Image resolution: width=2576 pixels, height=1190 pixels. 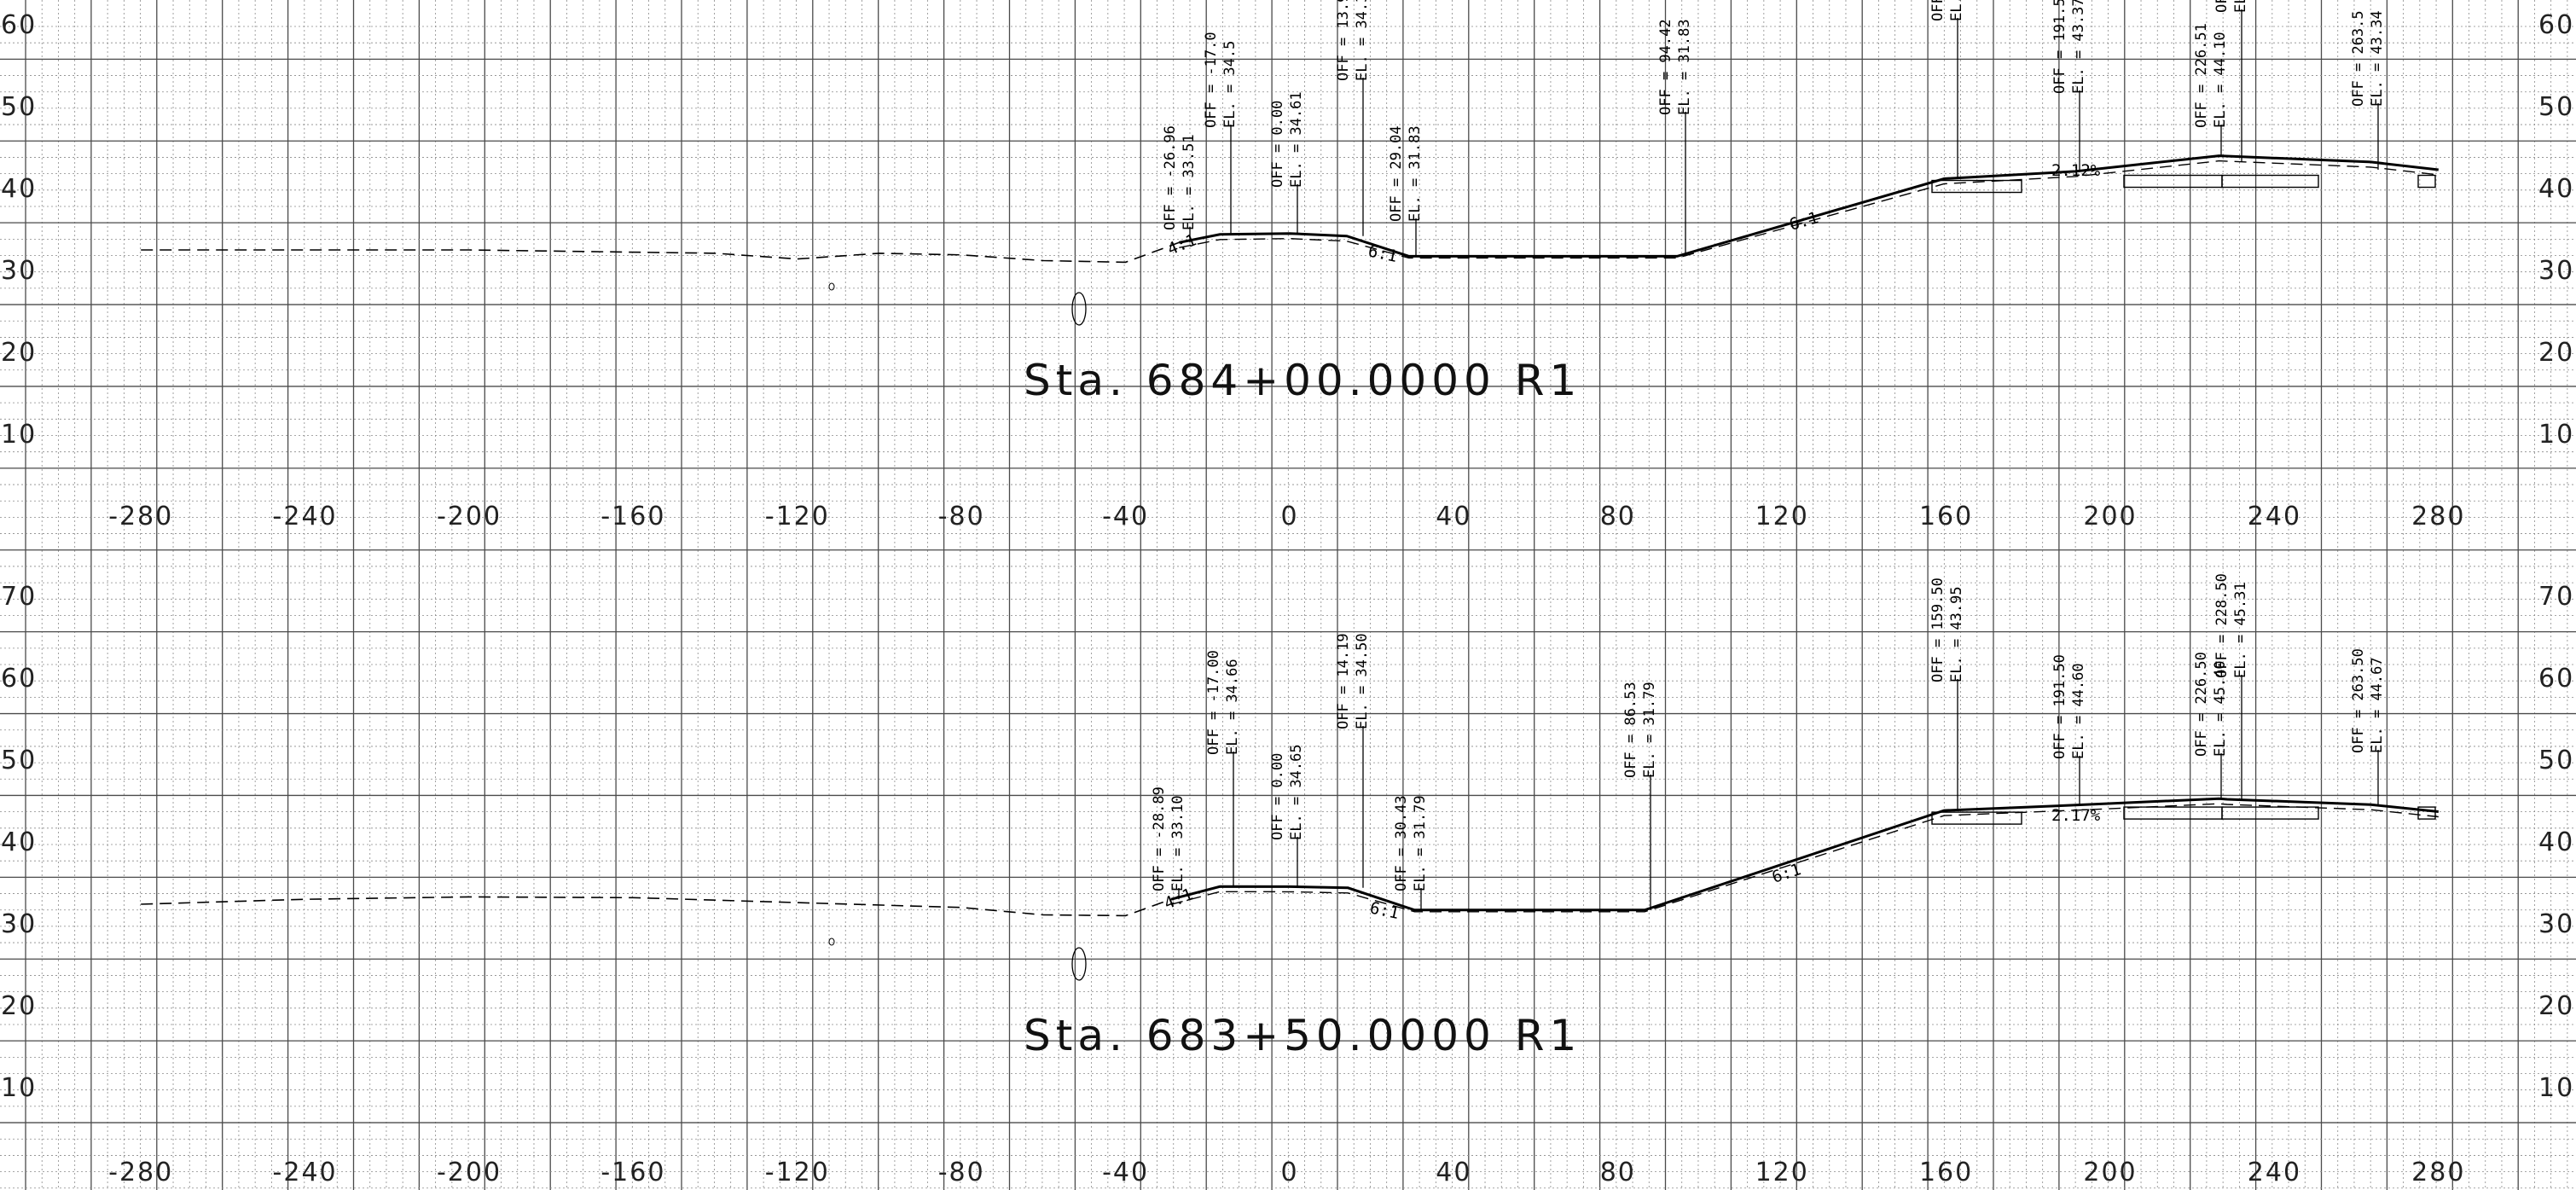 I want to click on callout-offset-label: OFF = -26.96, so click(x=1170, y=177).